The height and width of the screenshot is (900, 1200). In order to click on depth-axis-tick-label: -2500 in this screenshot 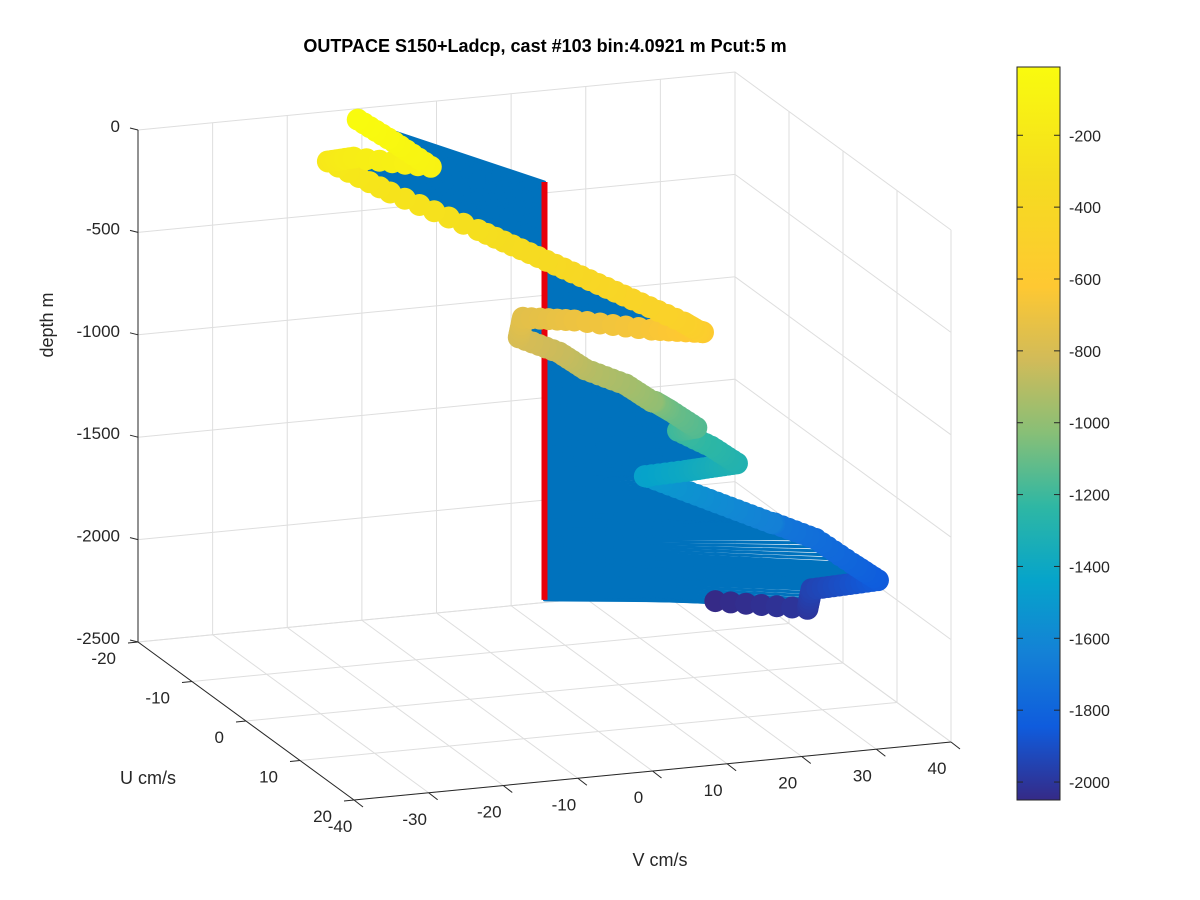, I will do `click(98, 638)`.